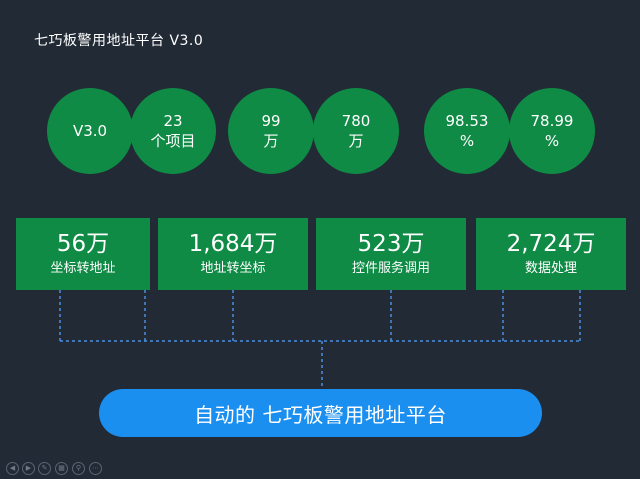 The width and height of the screenshot is (640, 479). I want to click on stat-value: V3.0, so click(90, 131).